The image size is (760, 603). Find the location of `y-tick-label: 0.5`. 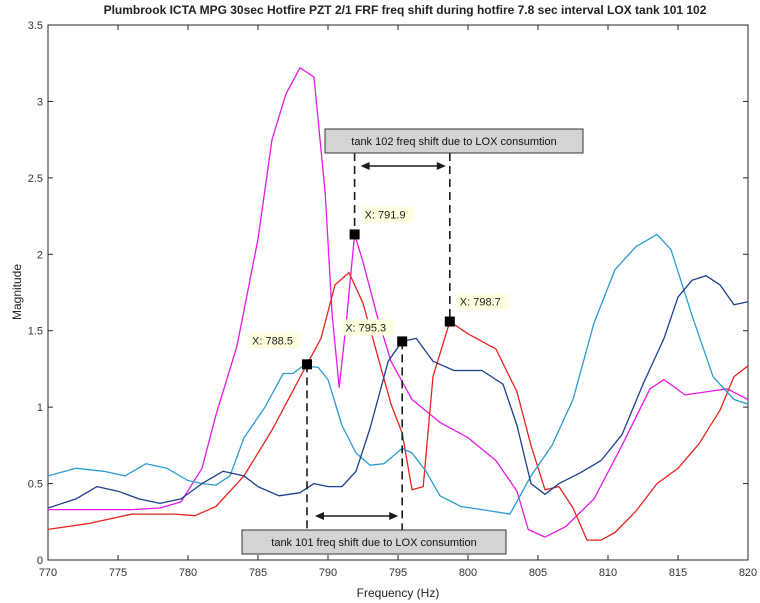

y-tick-label: 0.5 is located at coordinates (35, 485).